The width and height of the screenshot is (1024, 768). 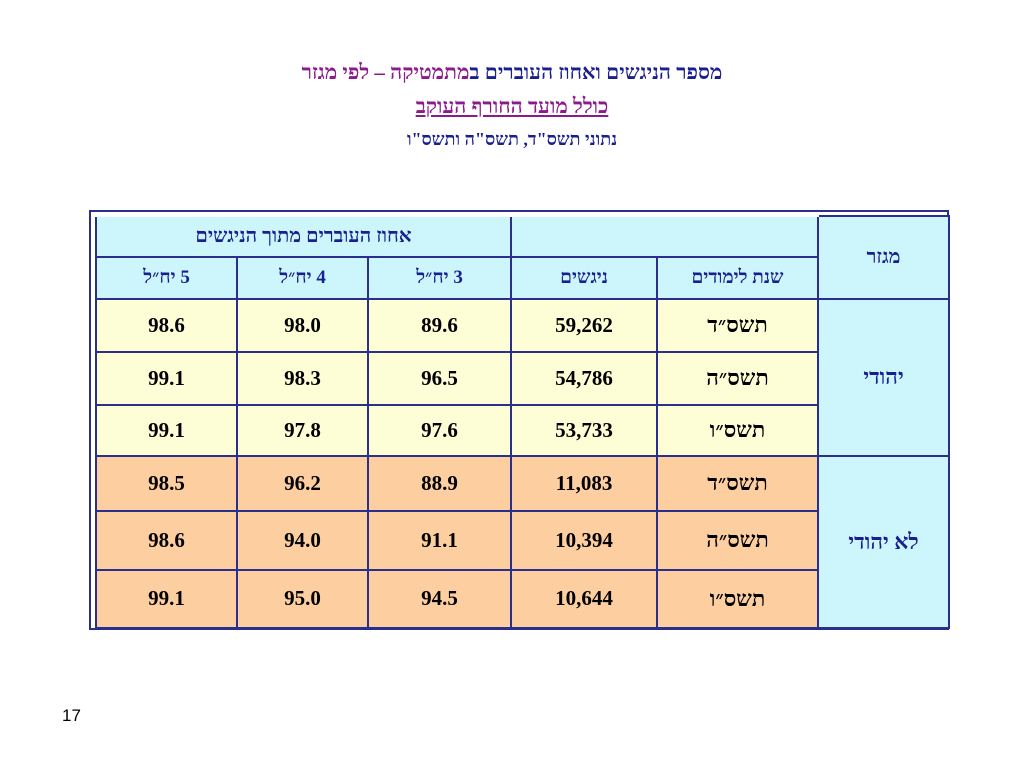 I want to click on table-row: תשס״ה 54,786 96.5 98.3 99.1, so click(x=521, y=378).